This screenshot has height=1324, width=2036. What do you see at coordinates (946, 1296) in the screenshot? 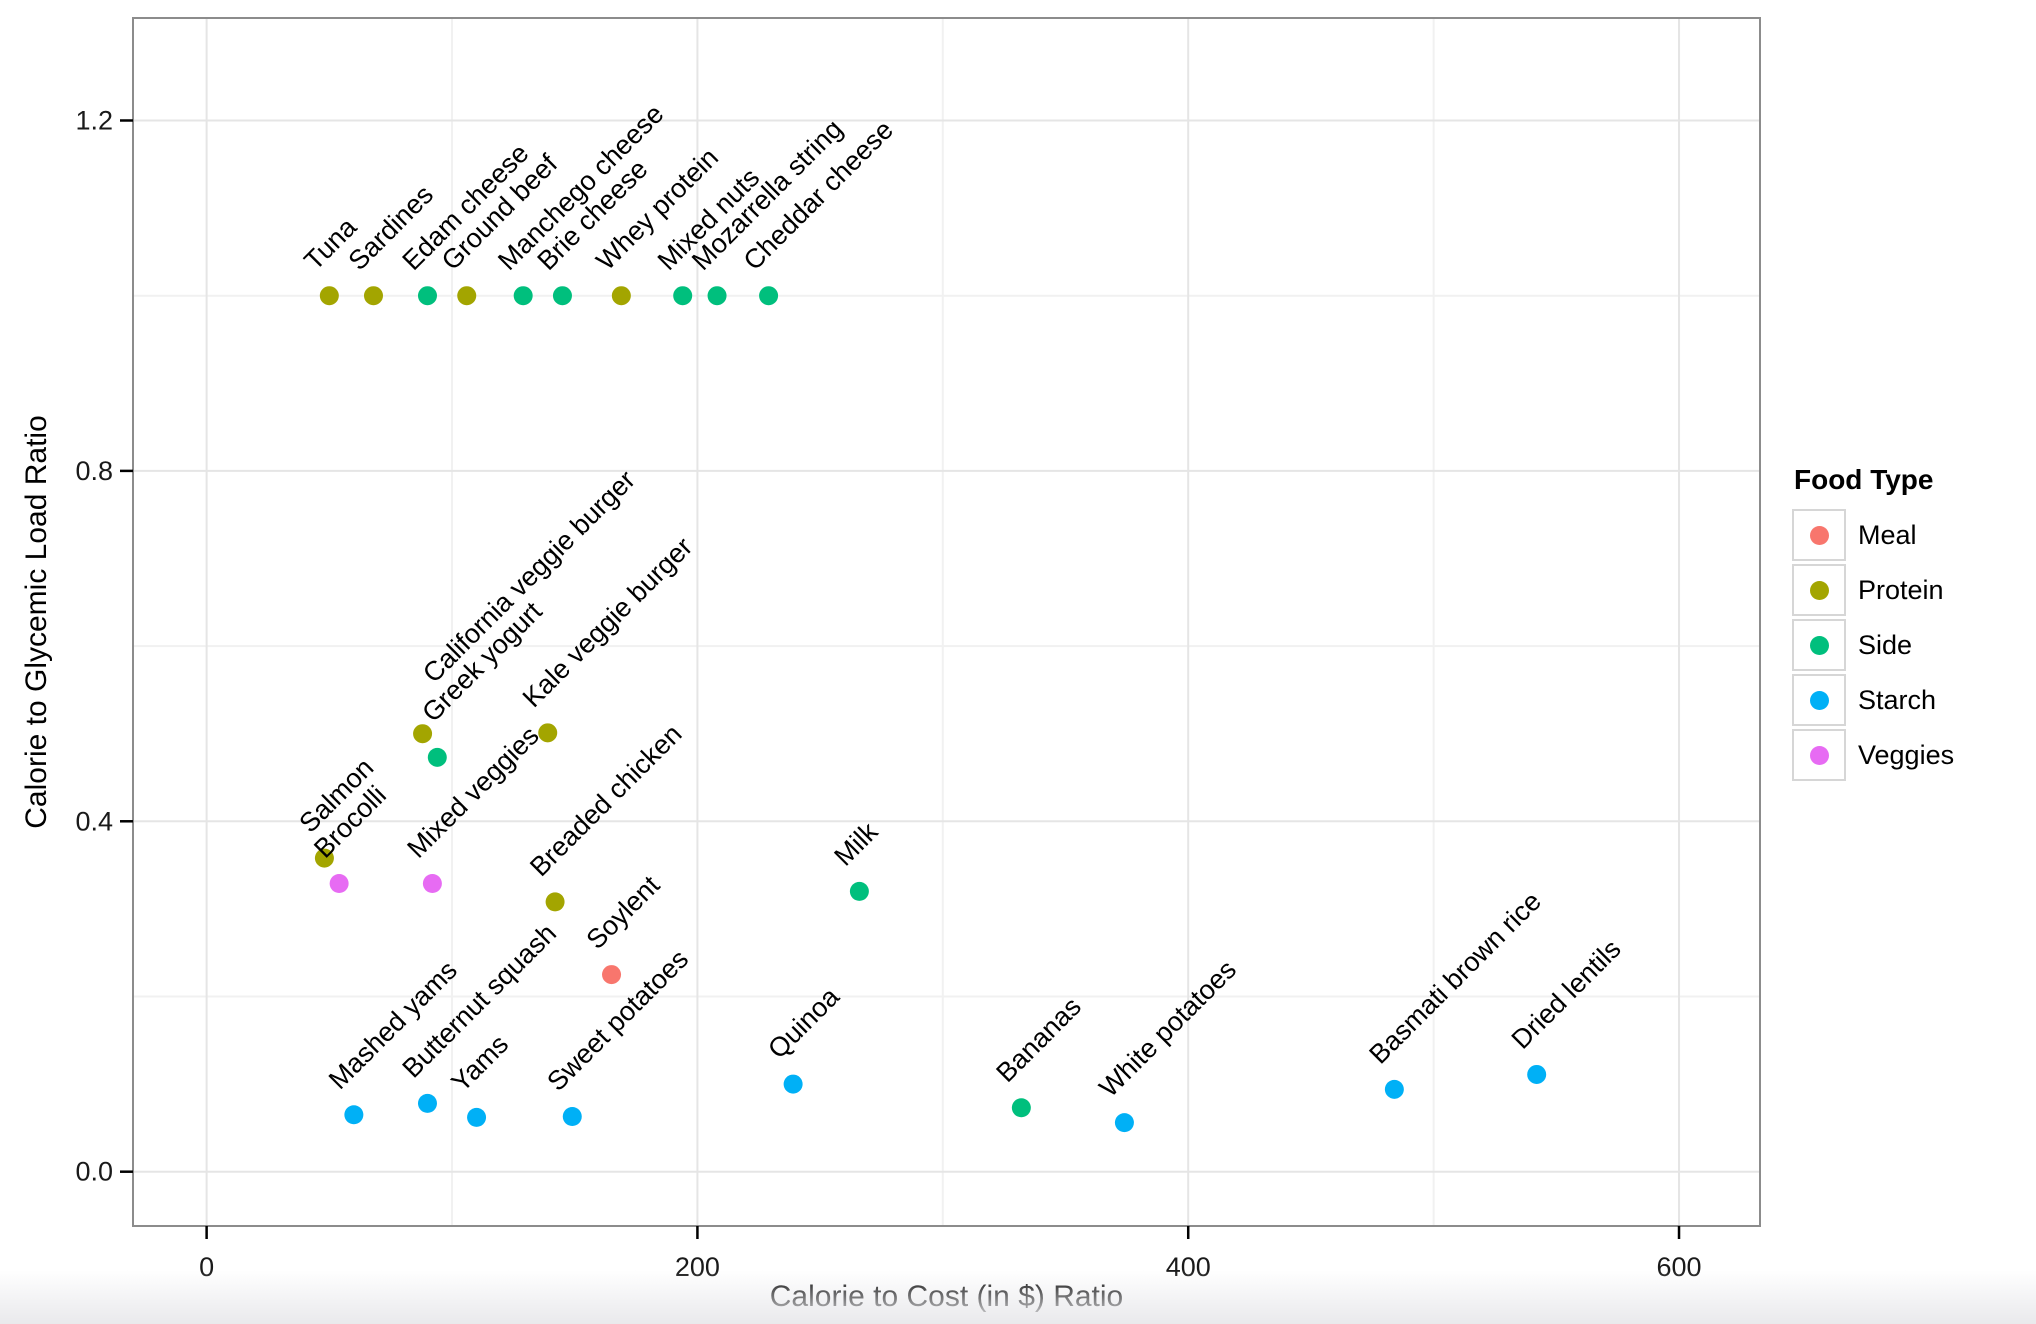
I see `x-axis-title: Calorie to Cost (in $) Ratio` at bounding box center [946, 1296].